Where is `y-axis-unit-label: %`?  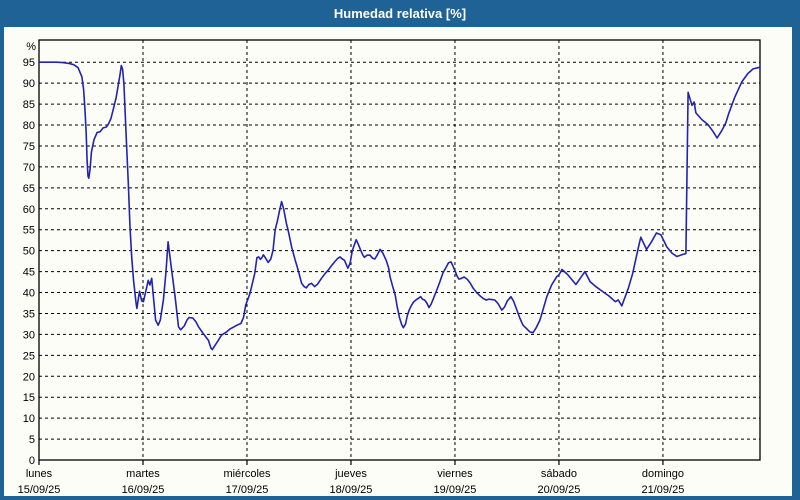
y-axis-unit-label: % is located at coordinates (31, 47).